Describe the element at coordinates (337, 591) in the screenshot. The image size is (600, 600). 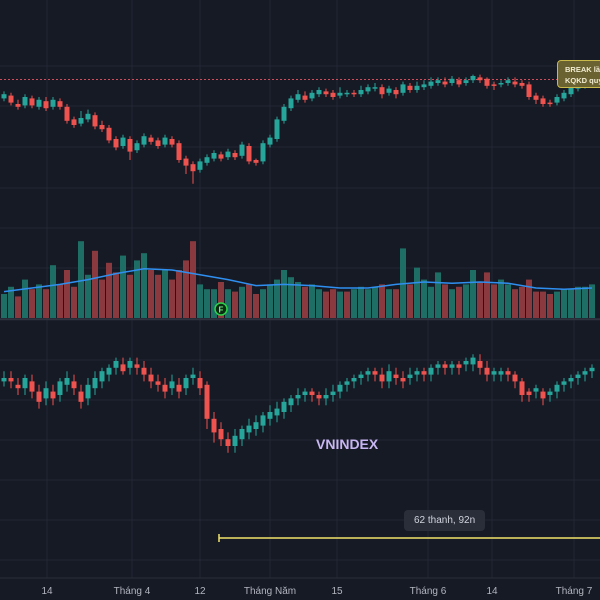
I see `x-tick-label: 15` at that location.